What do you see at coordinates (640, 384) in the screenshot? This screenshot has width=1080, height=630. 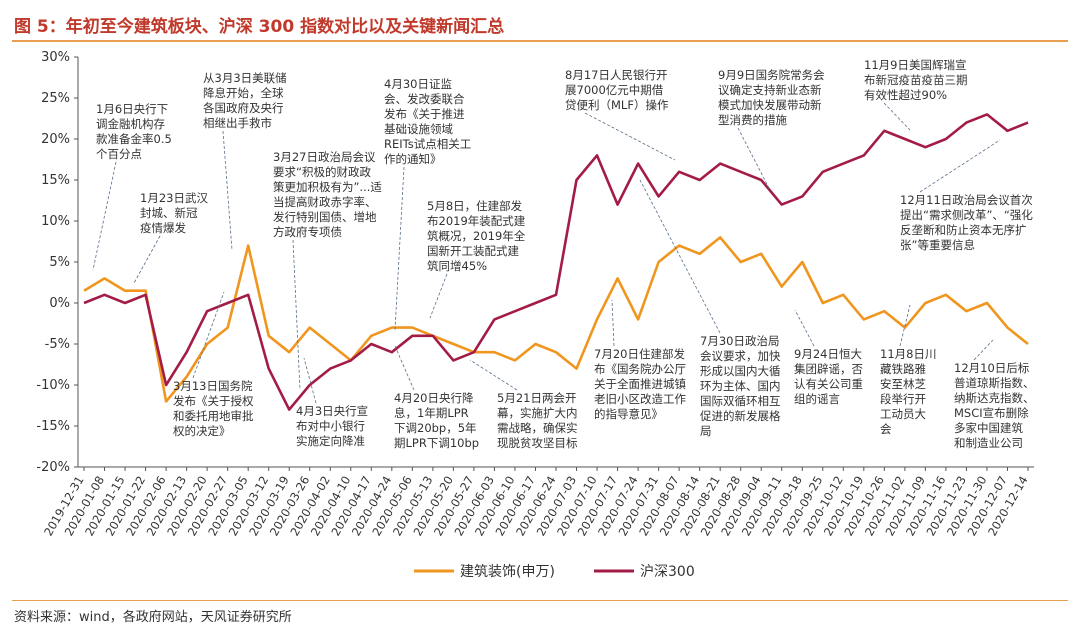 I see `annotation-text: 7月20日住建部发布《国务院办公厅关于全面推进城镇老旧小区改造工作的指导意见》` at bounding box center [640, 384].